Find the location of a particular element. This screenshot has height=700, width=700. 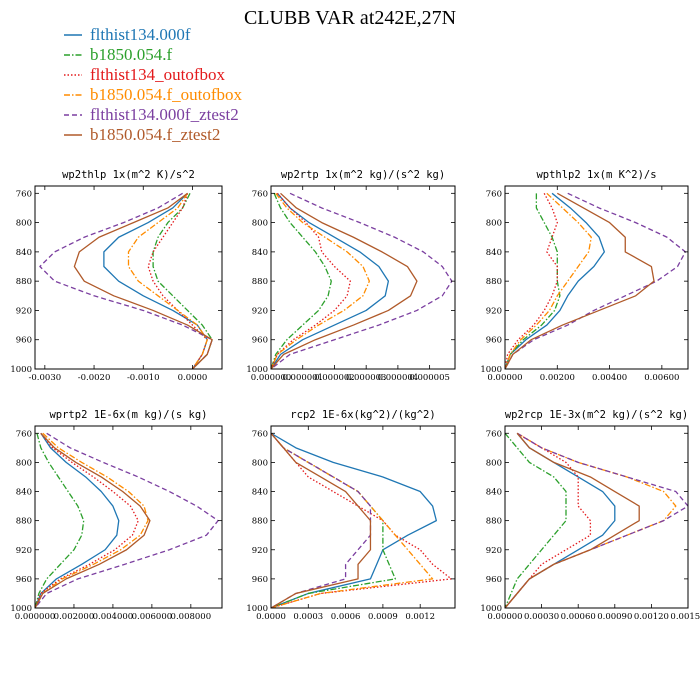

legend-label: b1850.054.f is located at coordinates (131, 54).